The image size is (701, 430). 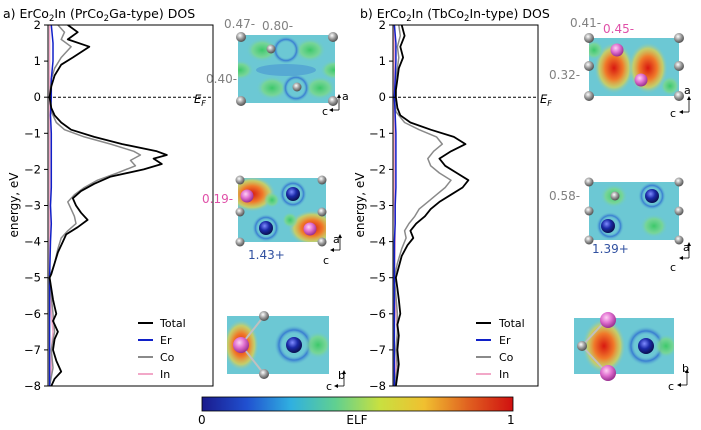 I want to click on panel-b-fermi-label: EF, so click(x=546, y=100).